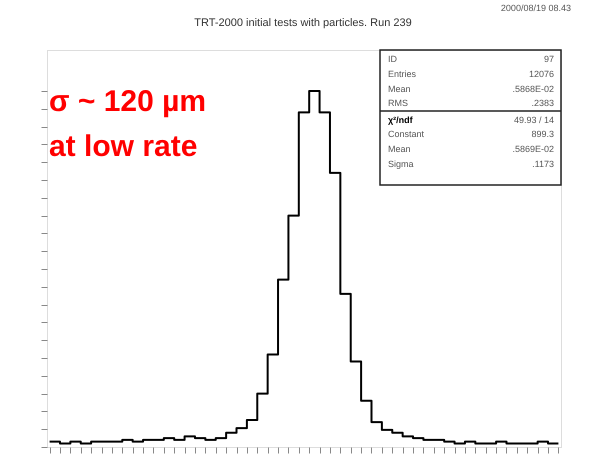 This screenshot has width=616, height=457. I want to click on text: 2000/08/19 08.43, so click(535, 8).